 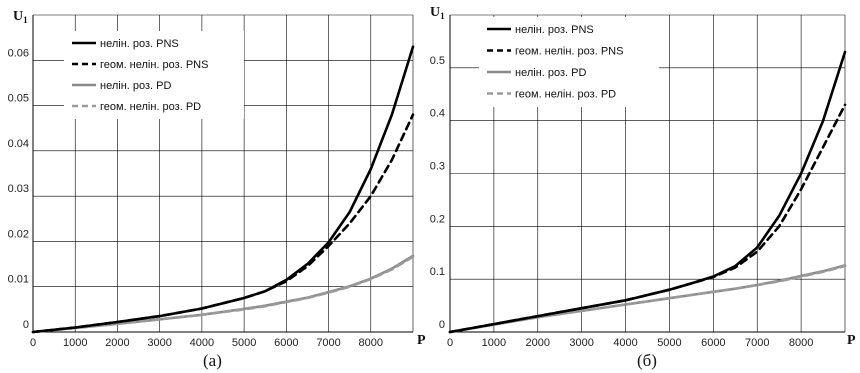 I want to click on y-tick-label: 0.06, so click(x=18, y=53).